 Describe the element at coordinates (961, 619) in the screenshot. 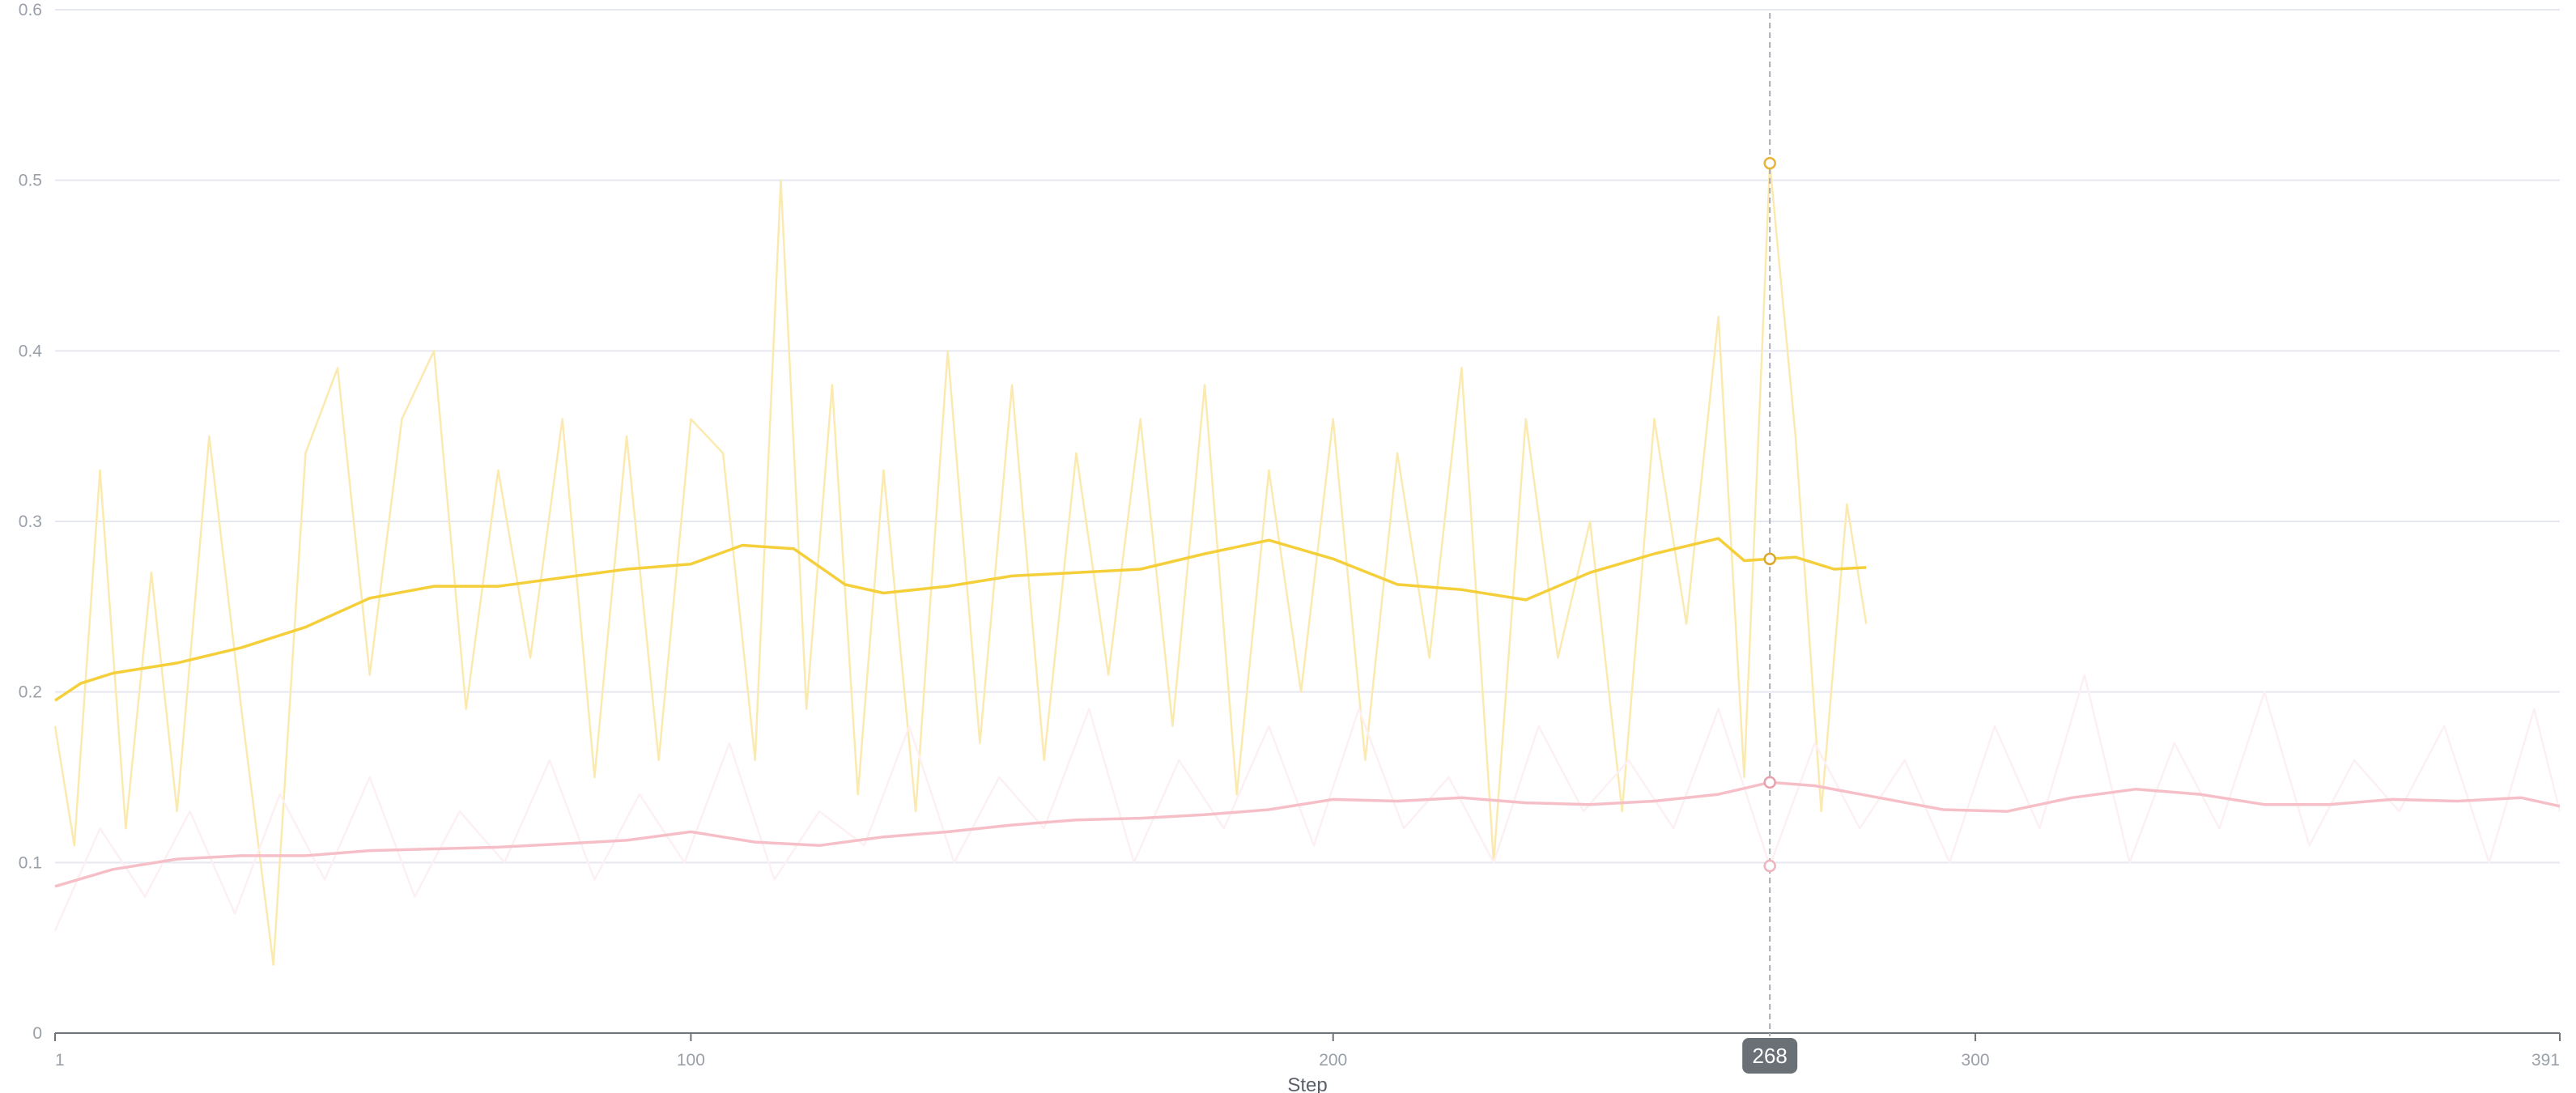

I see `series-yellow-smoothed-line` at that location.